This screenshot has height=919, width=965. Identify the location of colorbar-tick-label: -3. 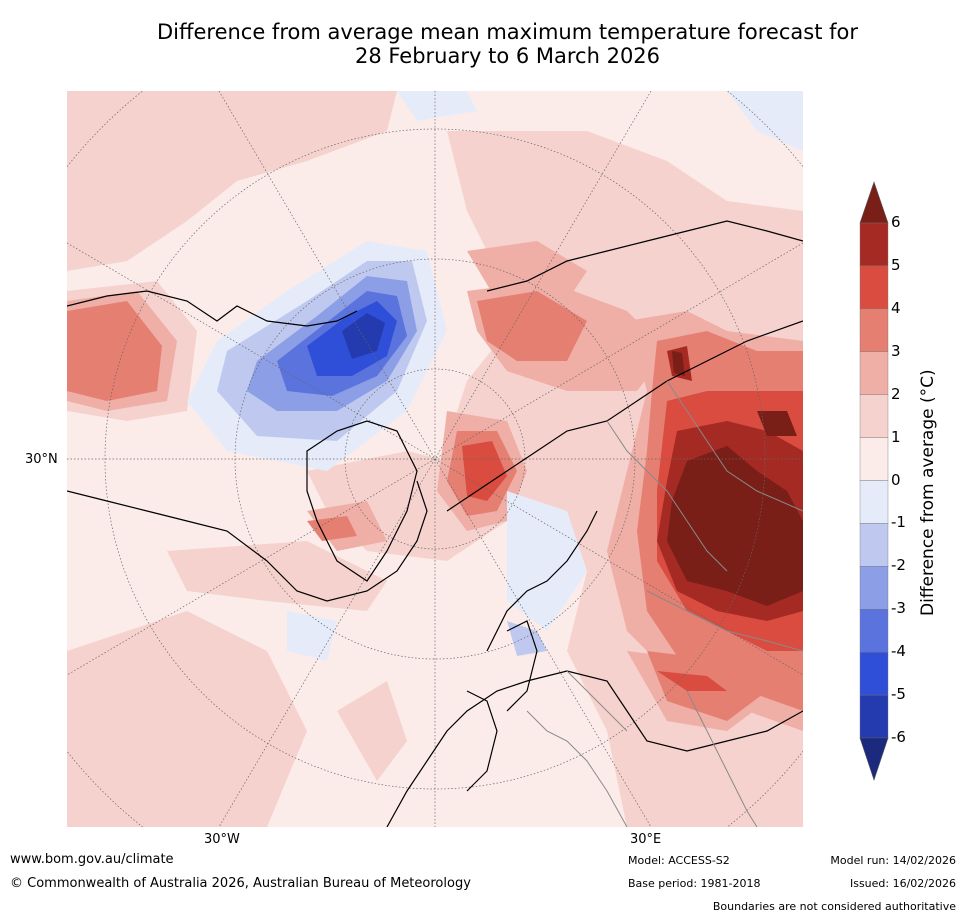
(898, 608).